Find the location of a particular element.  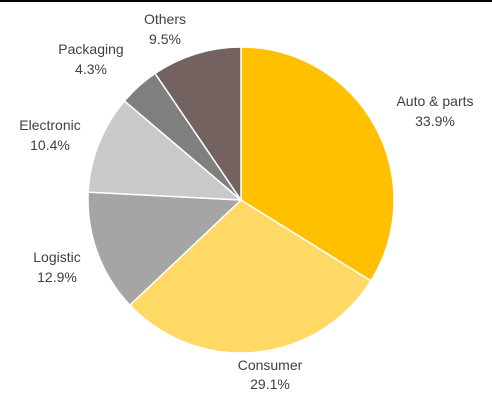

slice-label-packaging: Packaging is located at coordinates (90, 49).